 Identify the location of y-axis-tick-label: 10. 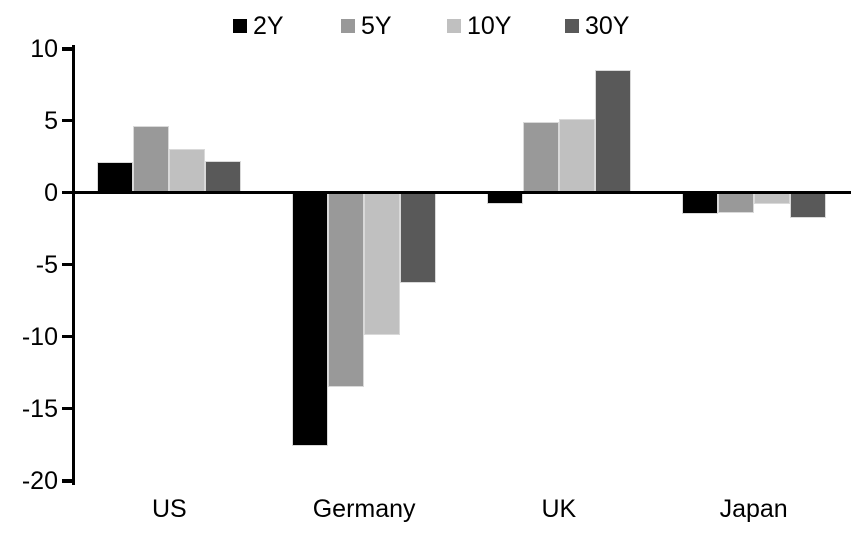
(44, 48).